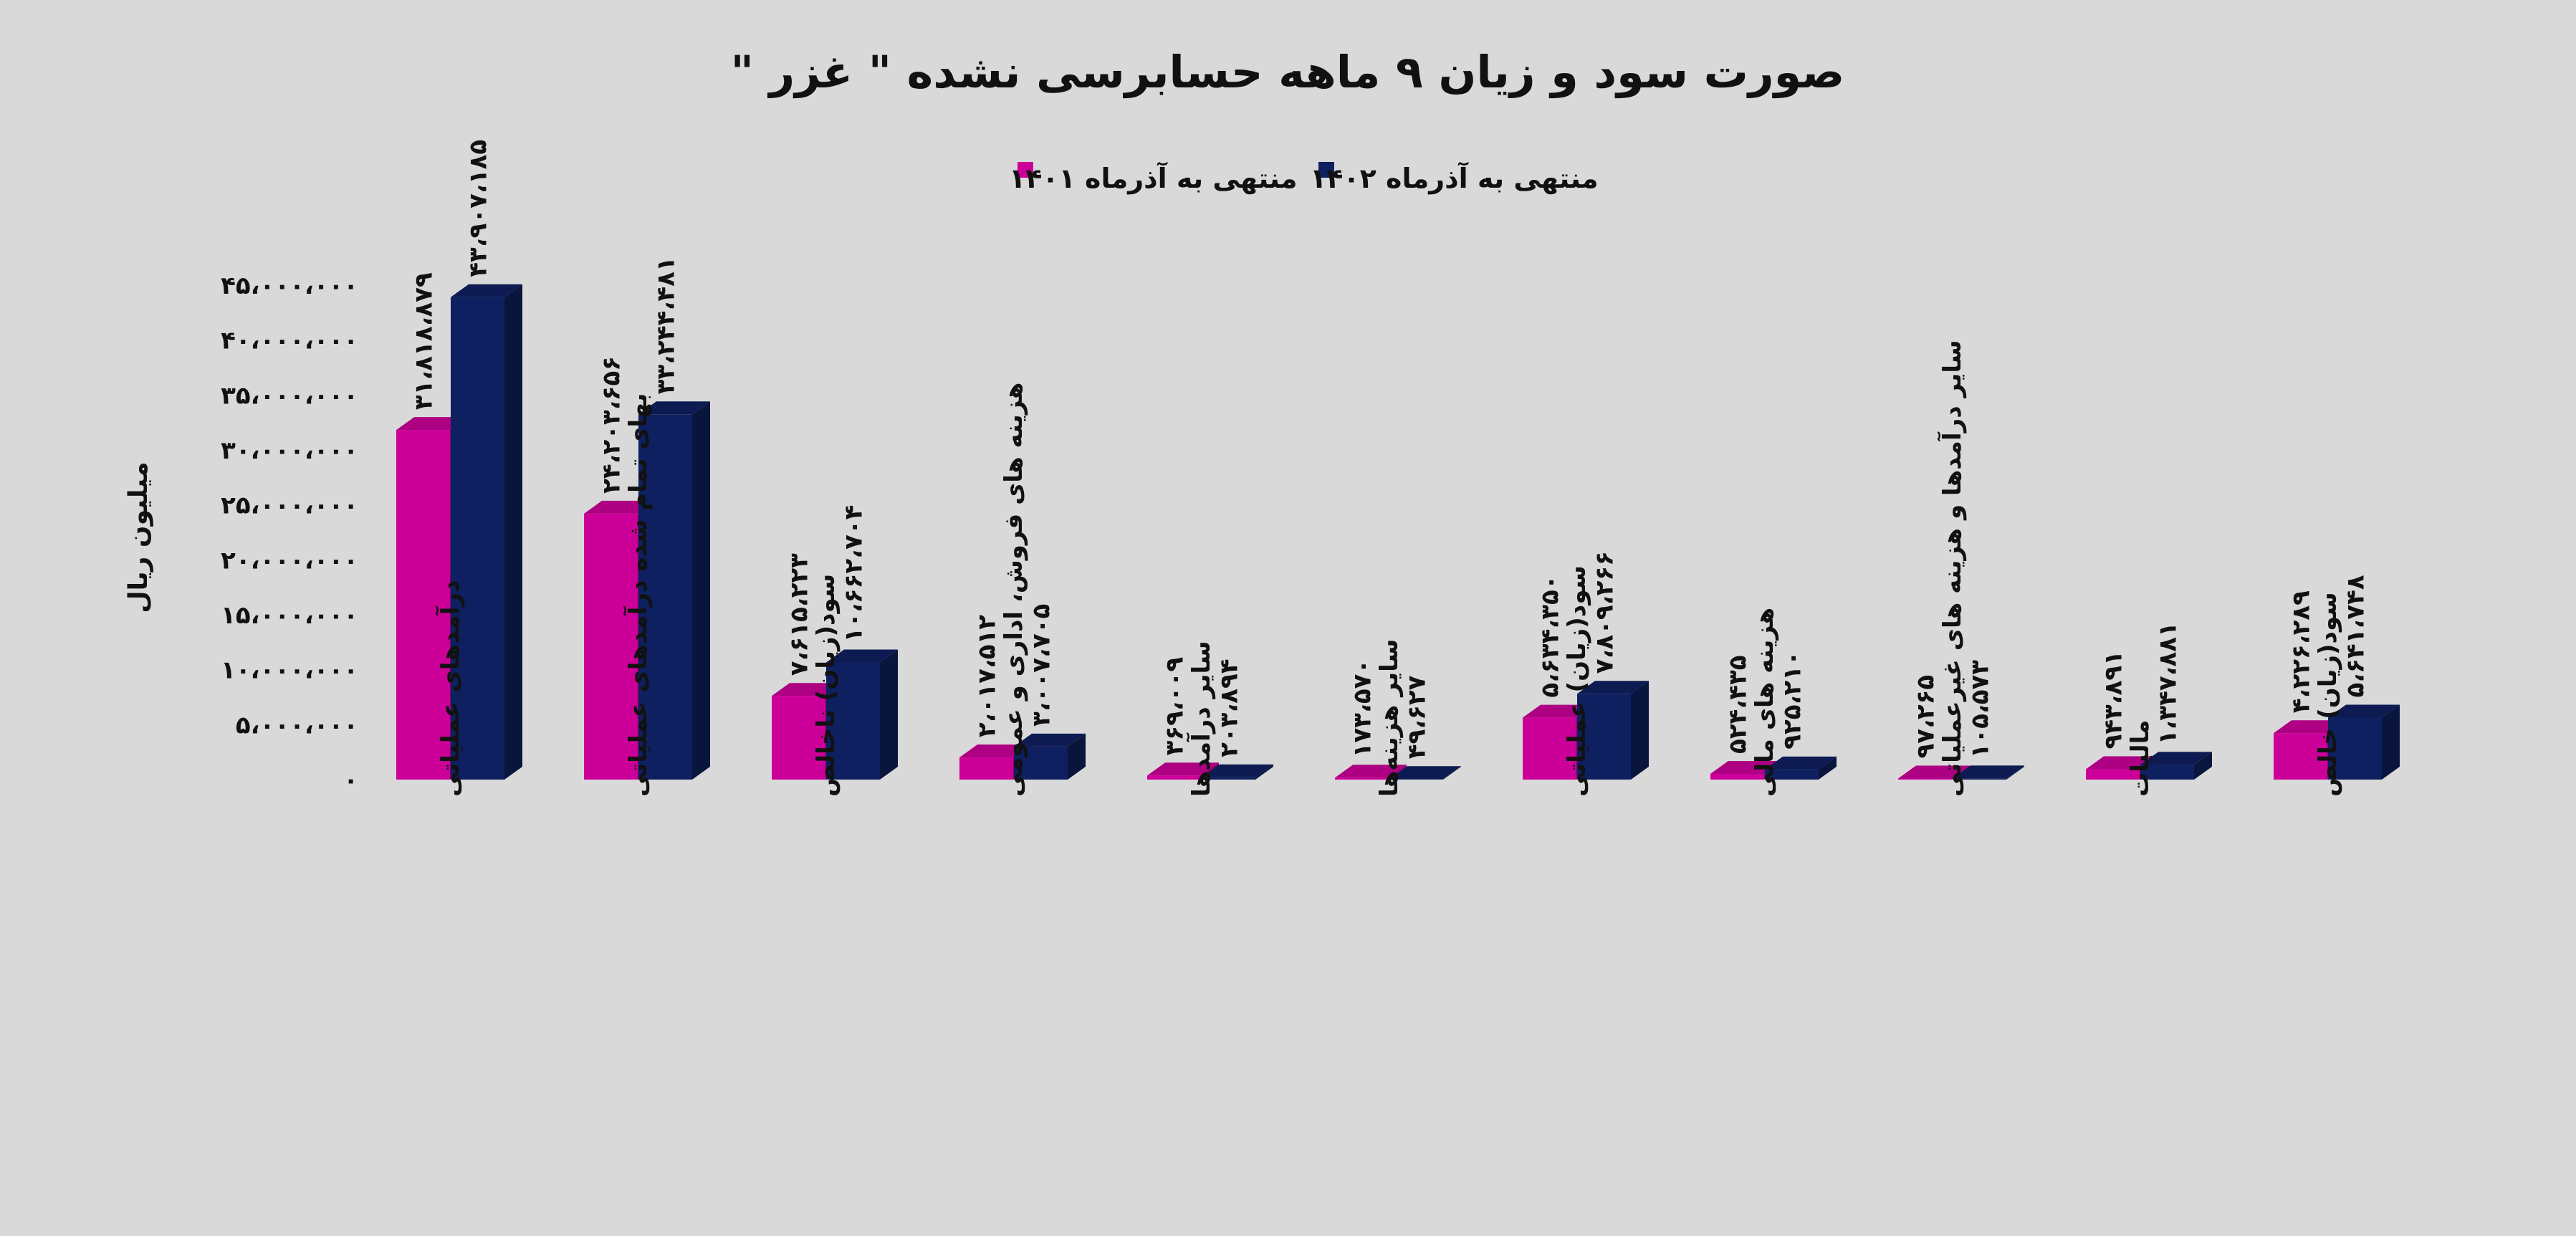 The height and width of the screenshot is (1236, 2576). I want to click on y-tick-label: ۲۵،۰۰۰،۰۰۰, so click(290, 506).